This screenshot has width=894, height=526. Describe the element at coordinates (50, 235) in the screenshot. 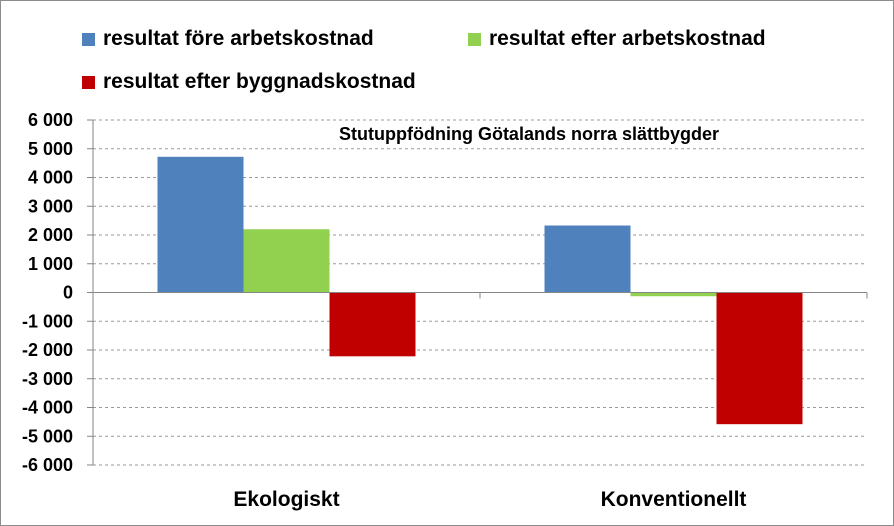

I see `y-tick-label: 2 000` at that location.